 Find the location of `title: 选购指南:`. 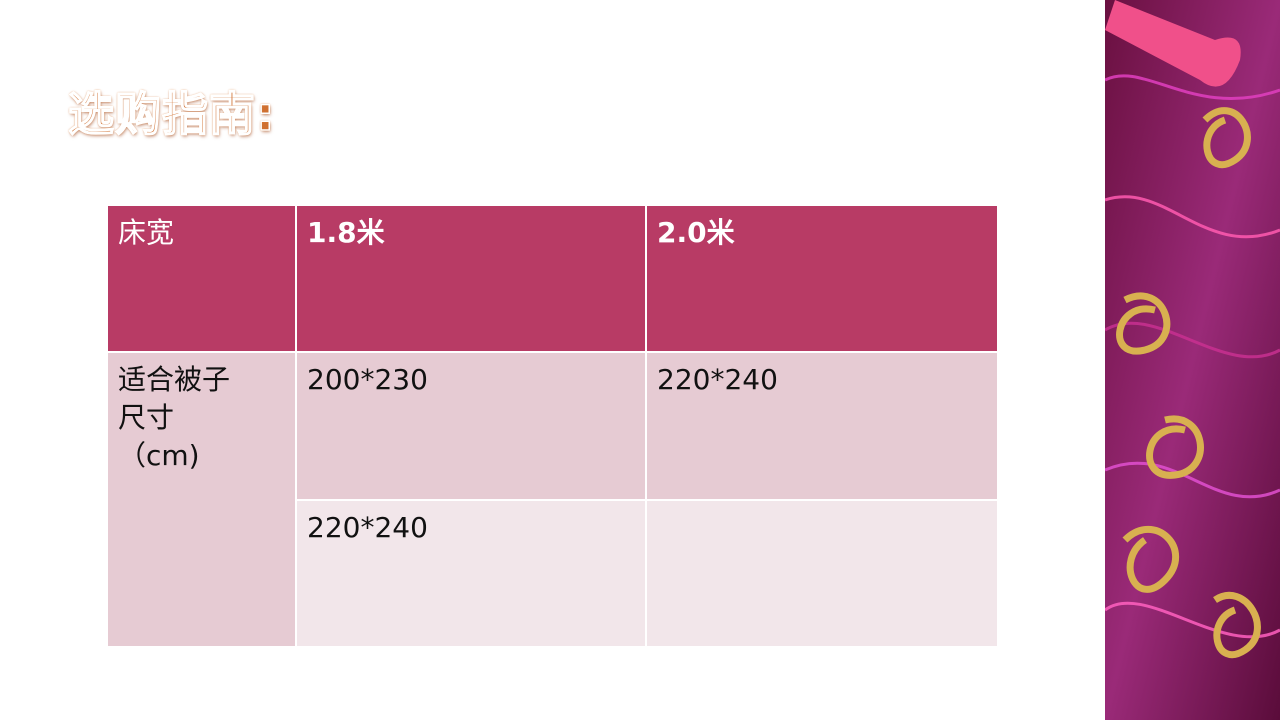

title: 选购指南: is located at coordinates (171, 111).